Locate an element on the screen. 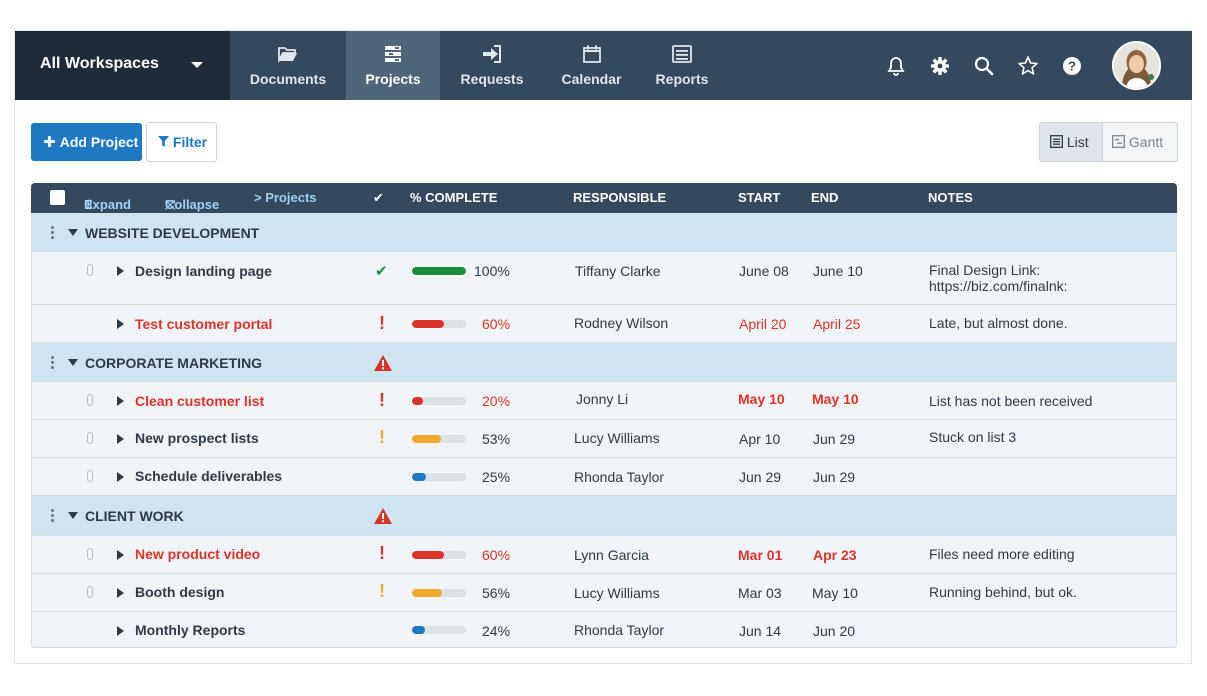  task-name: New prospect lists is located at coordinates (197, 438).